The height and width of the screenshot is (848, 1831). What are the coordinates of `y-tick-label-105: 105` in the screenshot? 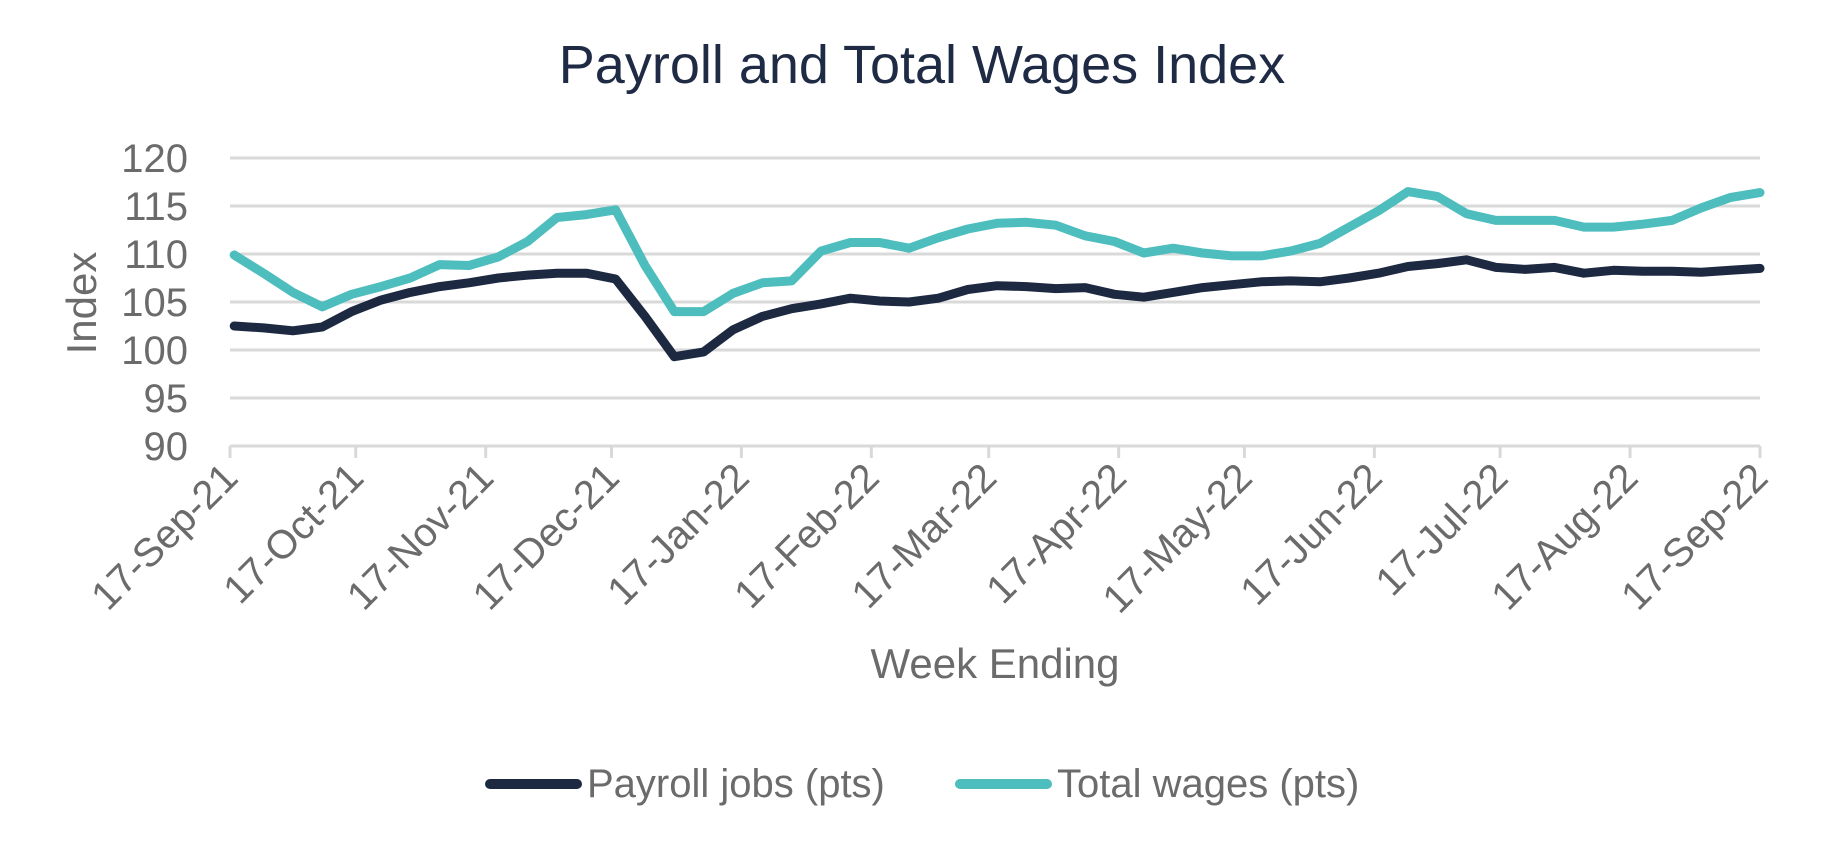 It's located at (154, 303).